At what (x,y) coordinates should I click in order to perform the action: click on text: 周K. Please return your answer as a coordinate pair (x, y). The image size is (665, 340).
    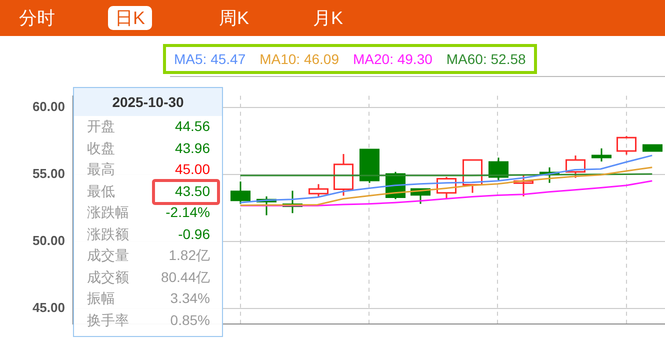
    Looking at the image, I should click on (234, 18).